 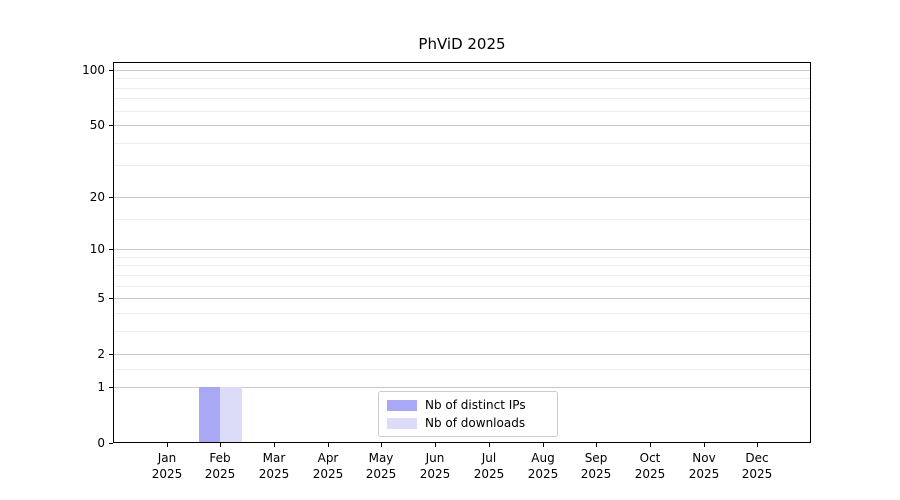 I want to click on x-tick-label: Apr 2025, so click(x=328, y=466).